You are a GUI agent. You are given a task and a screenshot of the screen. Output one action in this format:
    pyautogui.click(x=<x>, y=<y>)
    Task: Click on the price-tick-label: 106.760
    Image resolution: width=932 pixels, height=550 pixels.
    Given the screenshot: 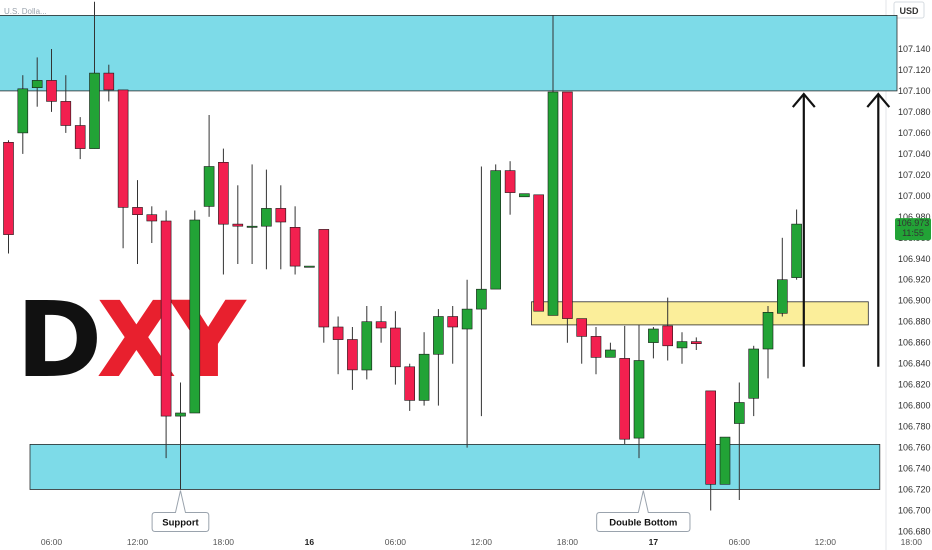 What is the action you would take?
    pyautogui.click(x=914, y=448)
    